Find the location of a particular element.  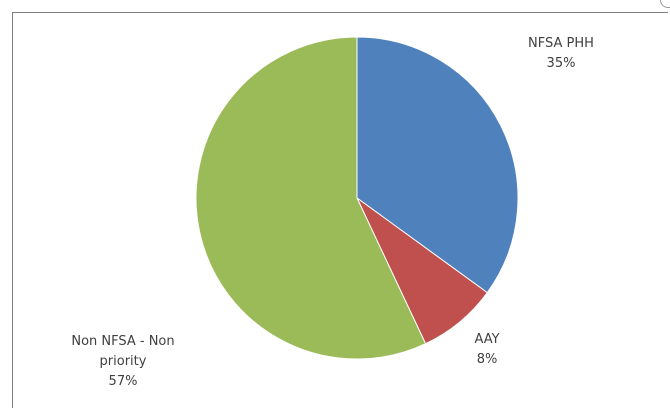

slice-percent-aay: 8% is located at coordinates (487, 359).